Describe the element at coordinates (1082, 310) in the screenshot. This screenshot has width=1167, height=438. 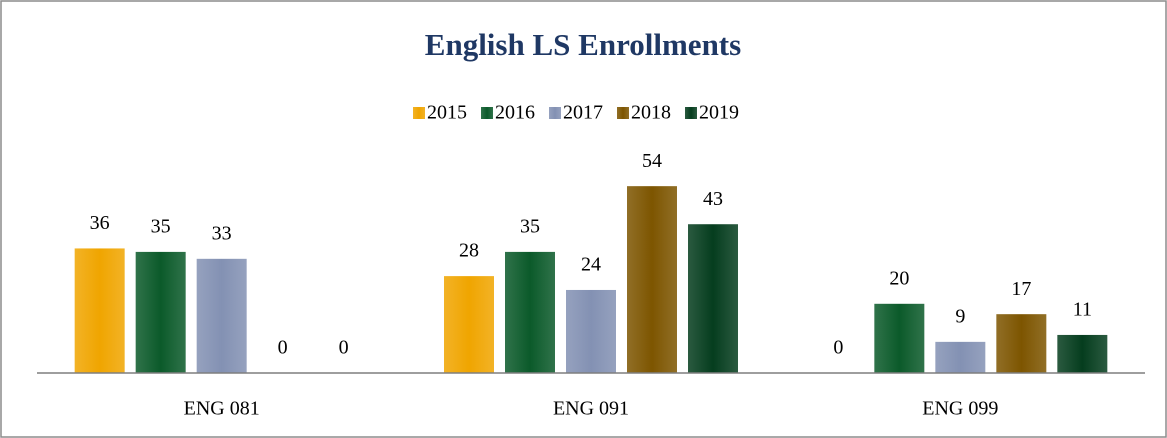
I see `data-label: 11` at that location.